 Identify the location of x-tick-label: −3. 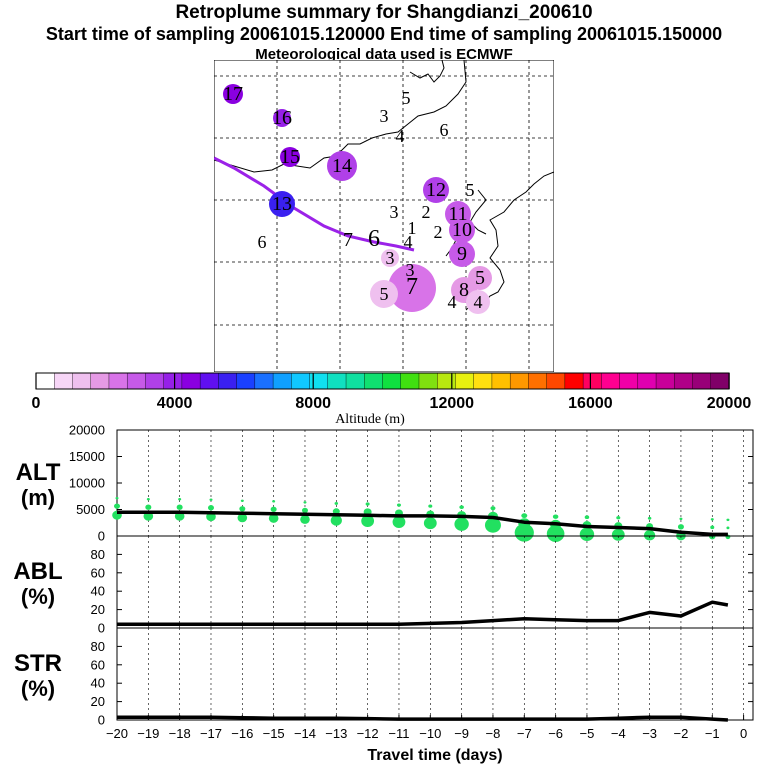
(649, 733).